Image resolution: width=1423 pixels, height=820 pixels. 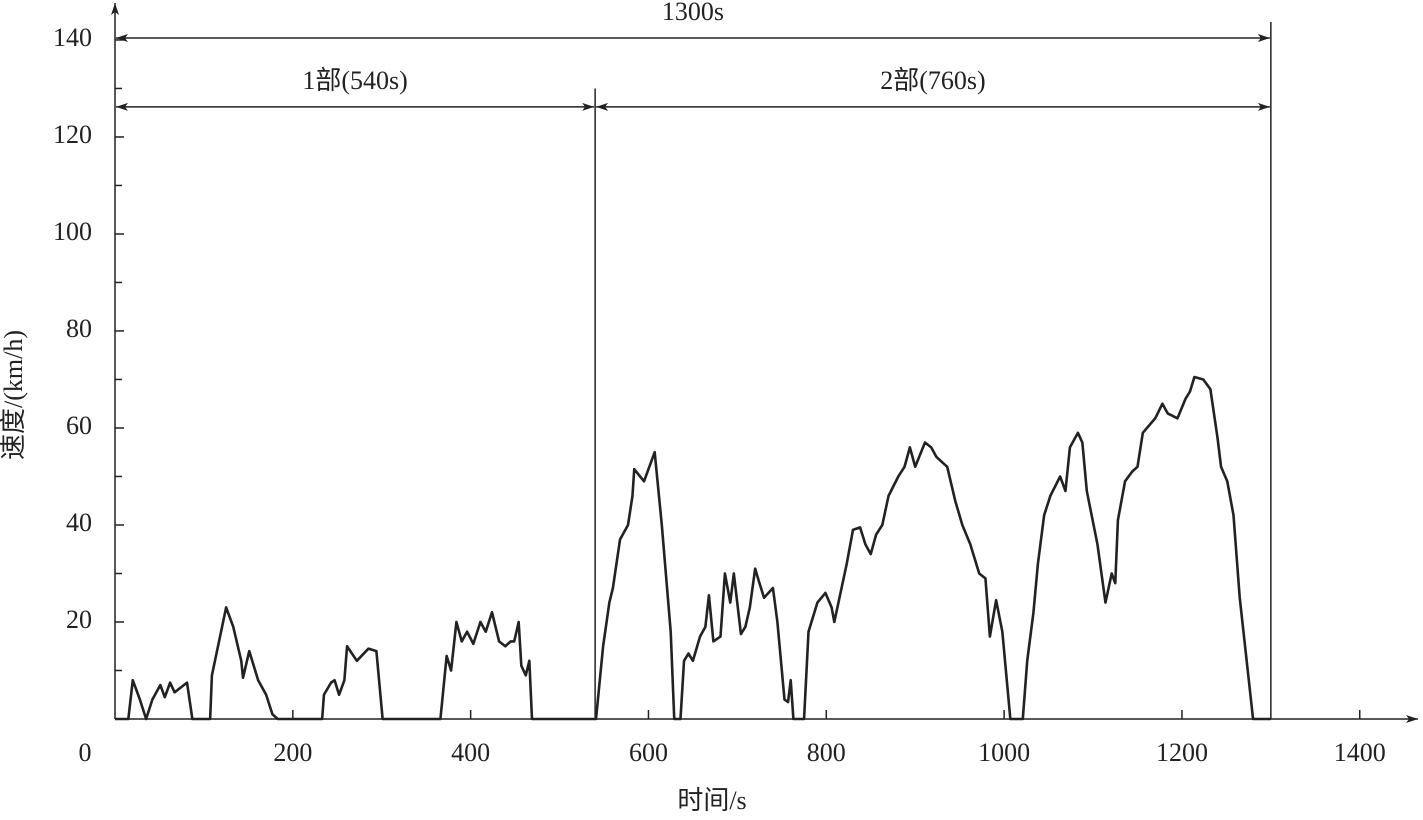 What do you see at coordinates (932, 80) in the screenshot?
I see `span-label: 2部(760s)` at bounding box center [932, 80].